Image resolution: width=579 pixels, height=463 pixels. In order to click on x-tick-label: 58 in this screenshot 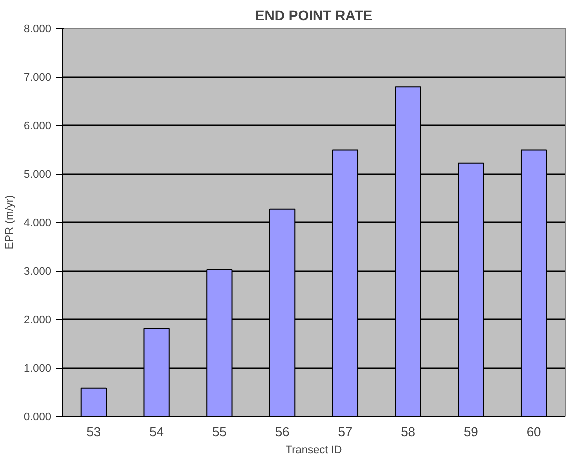, I will do `click(408, 432)`.